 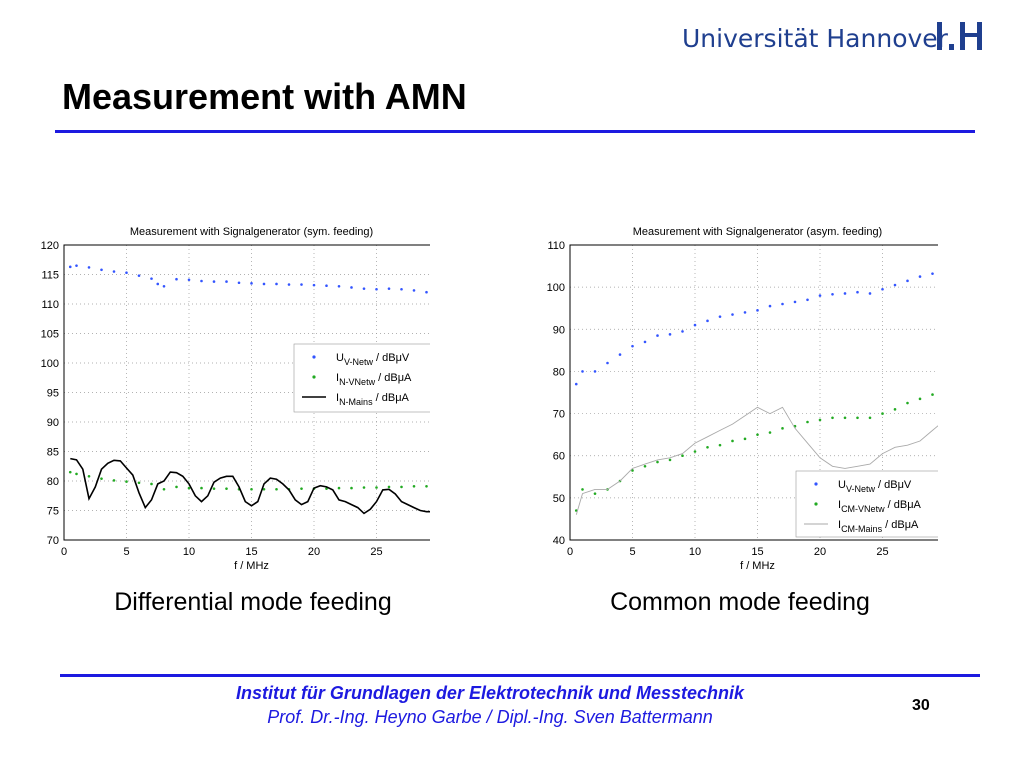 What do you see at coordinates (53, 453) in the screenshot?
I see `y-tick-label: 85` at bounding box center [53, 453].